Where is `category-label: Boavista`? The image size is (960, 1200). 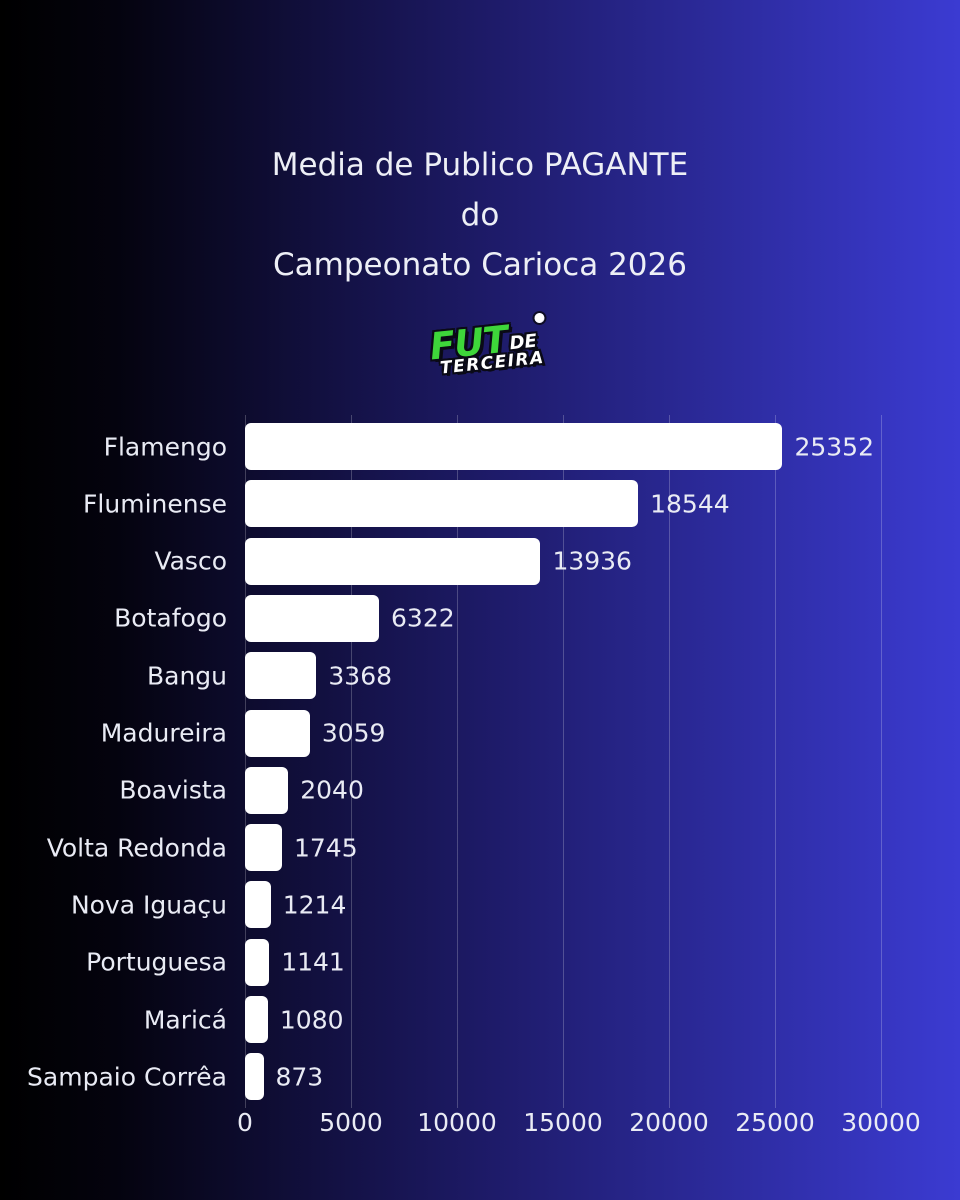 category-label: Boavista is located at coordinates (173, 790).